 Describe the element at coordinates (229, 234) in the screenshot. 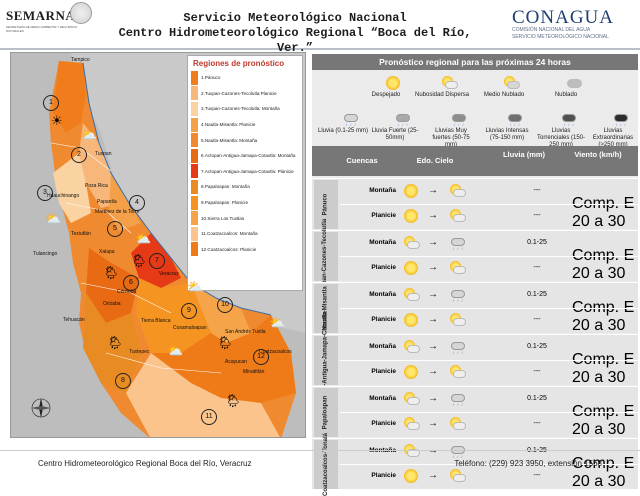

I see `legend-label: 11.Coatzacoalcos: Montaña` at that location.